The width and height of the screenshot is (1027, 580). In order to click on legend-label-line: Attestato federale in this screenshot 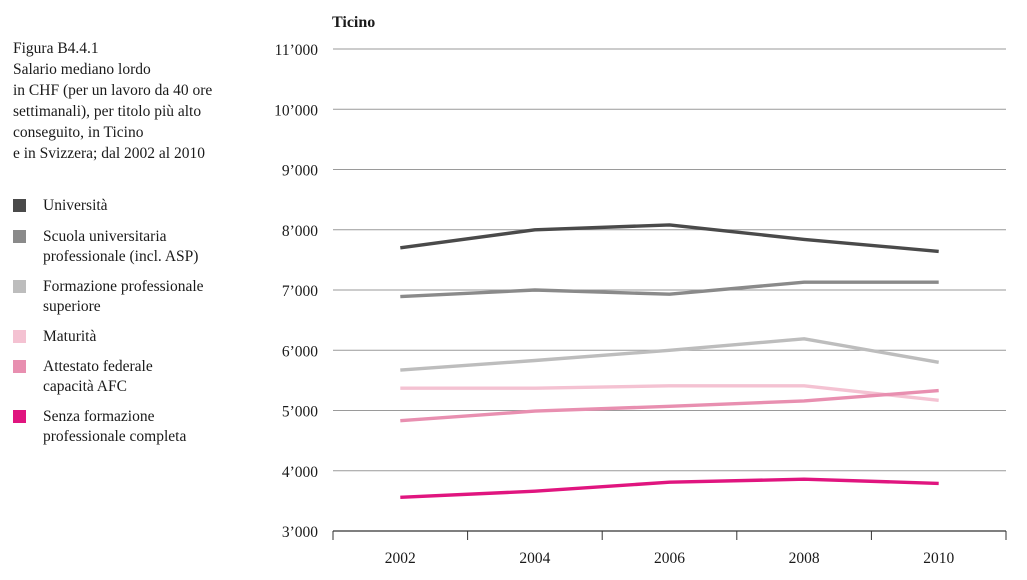, I will do `click(98, 366)`.